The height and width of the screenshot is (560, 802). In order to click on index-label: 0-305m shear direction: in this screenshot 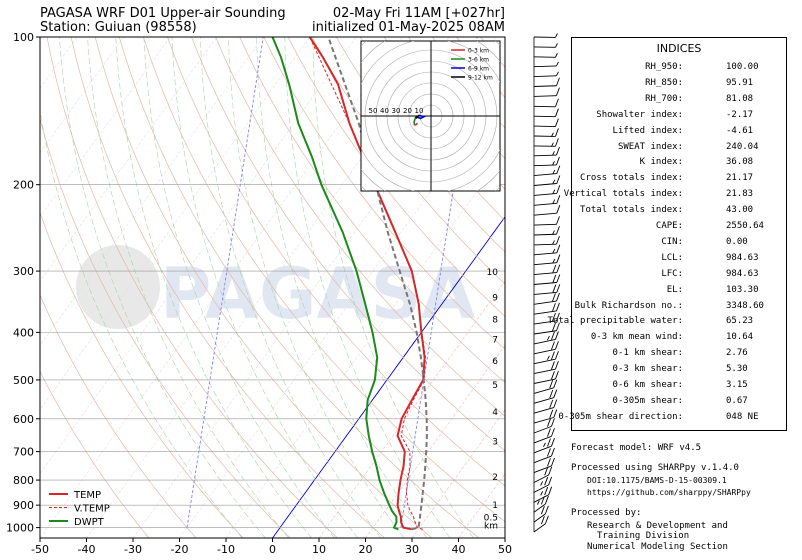, I will do `click(620, 416)`.